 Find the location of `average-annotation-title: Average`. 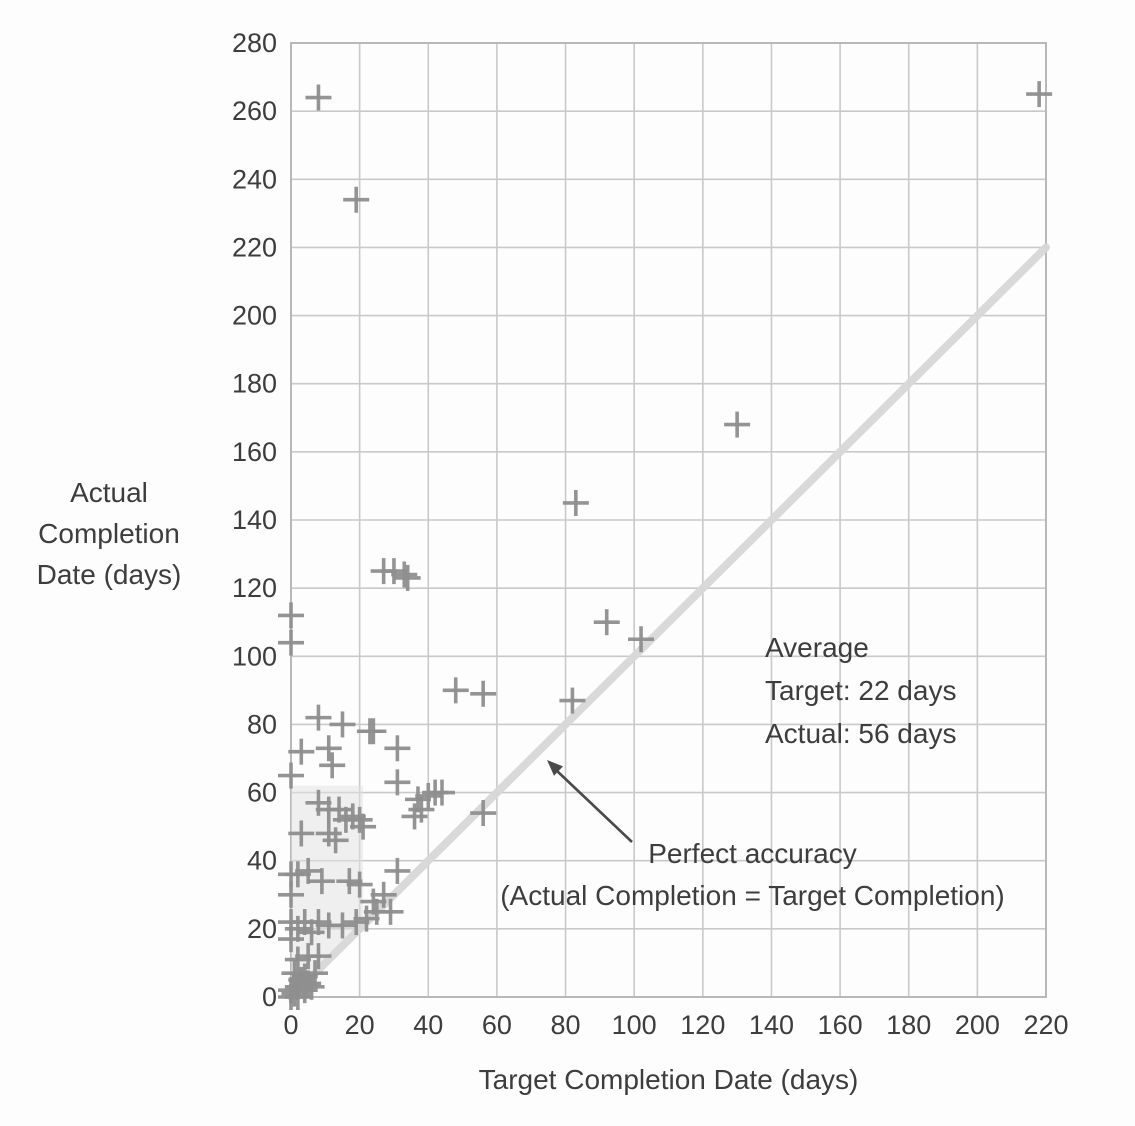

average-annotation-title: Average is located at coordinates (817, 647).